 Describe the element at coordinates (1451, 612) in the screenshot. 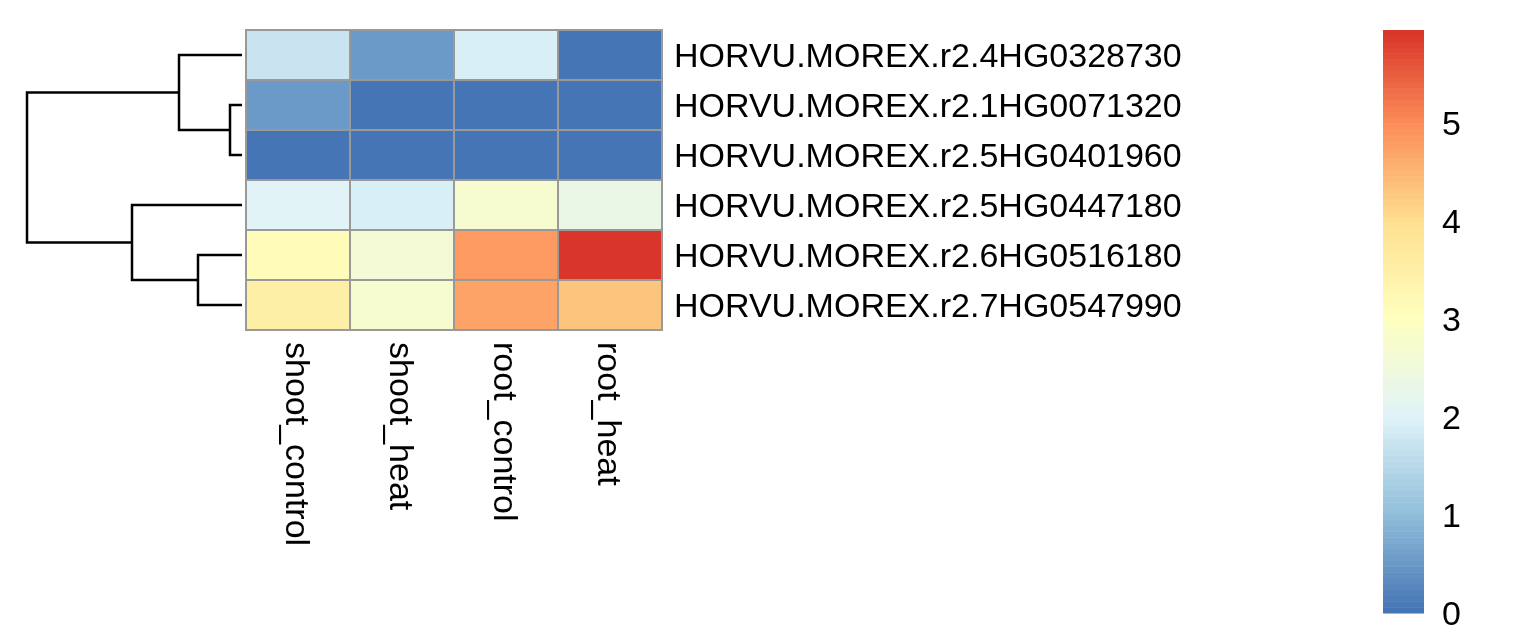

I see `color-bar-label: 0` at that location.